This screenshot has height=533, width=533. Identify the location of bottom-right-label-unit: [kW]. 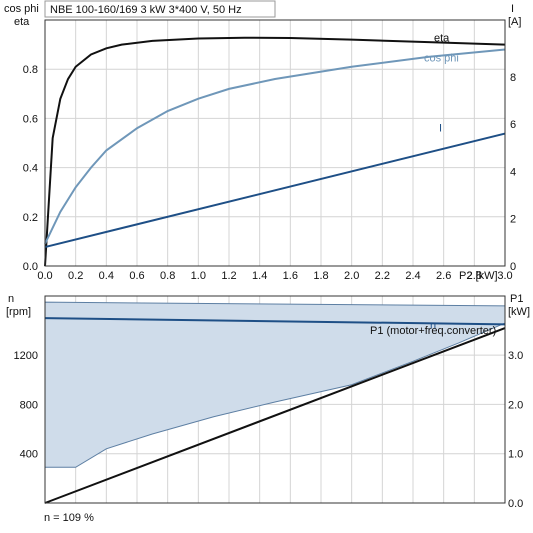
(519, 312).